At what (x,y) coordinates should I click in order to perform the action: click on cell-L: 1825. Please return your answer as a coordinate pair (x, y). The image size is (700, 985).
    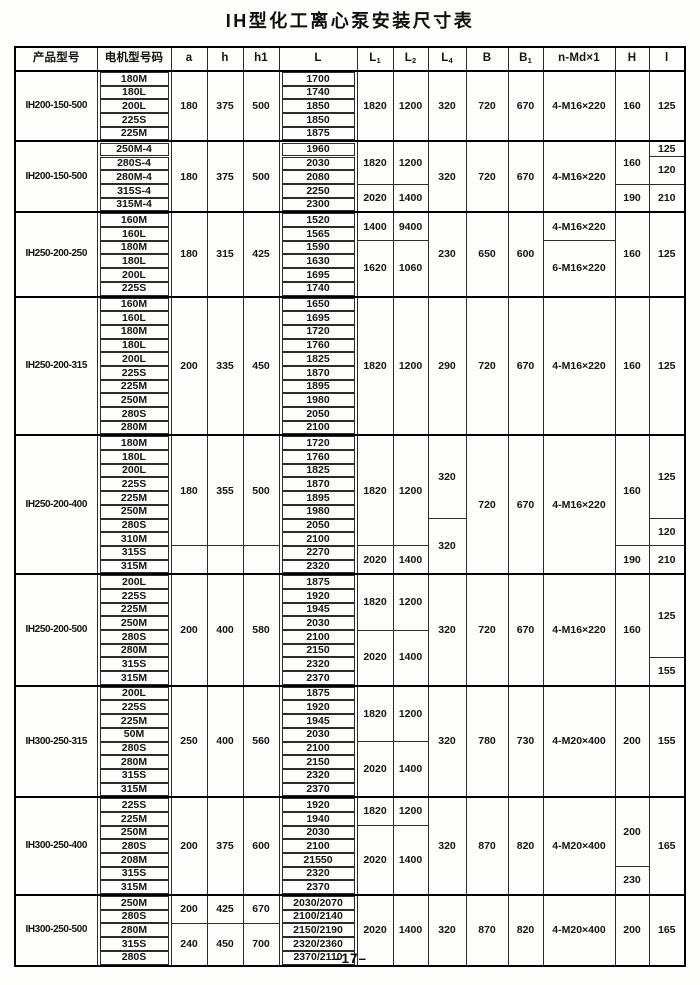
    Looking at the image, I should click on (318, 359).